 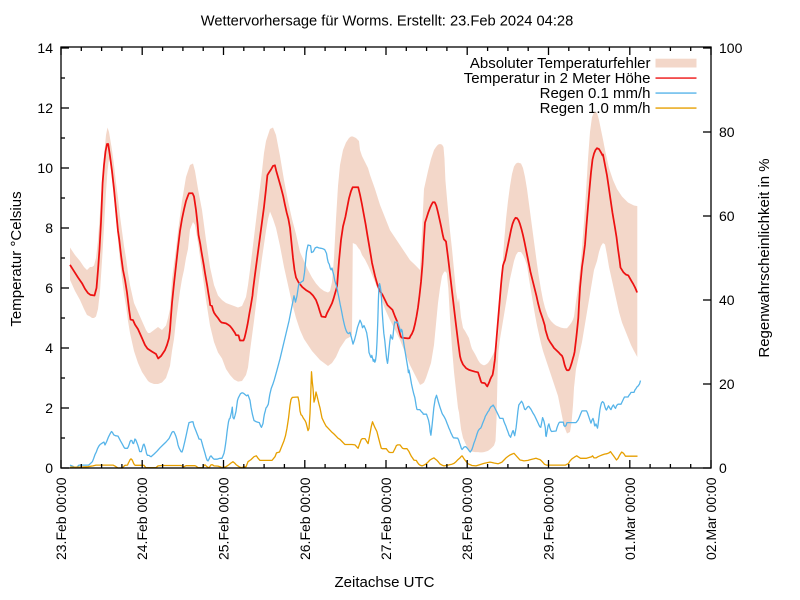 What do you see at coordinates (45, 168) in the screenshot?
I see `svg-text: 10` at bounding box center [45, 168].